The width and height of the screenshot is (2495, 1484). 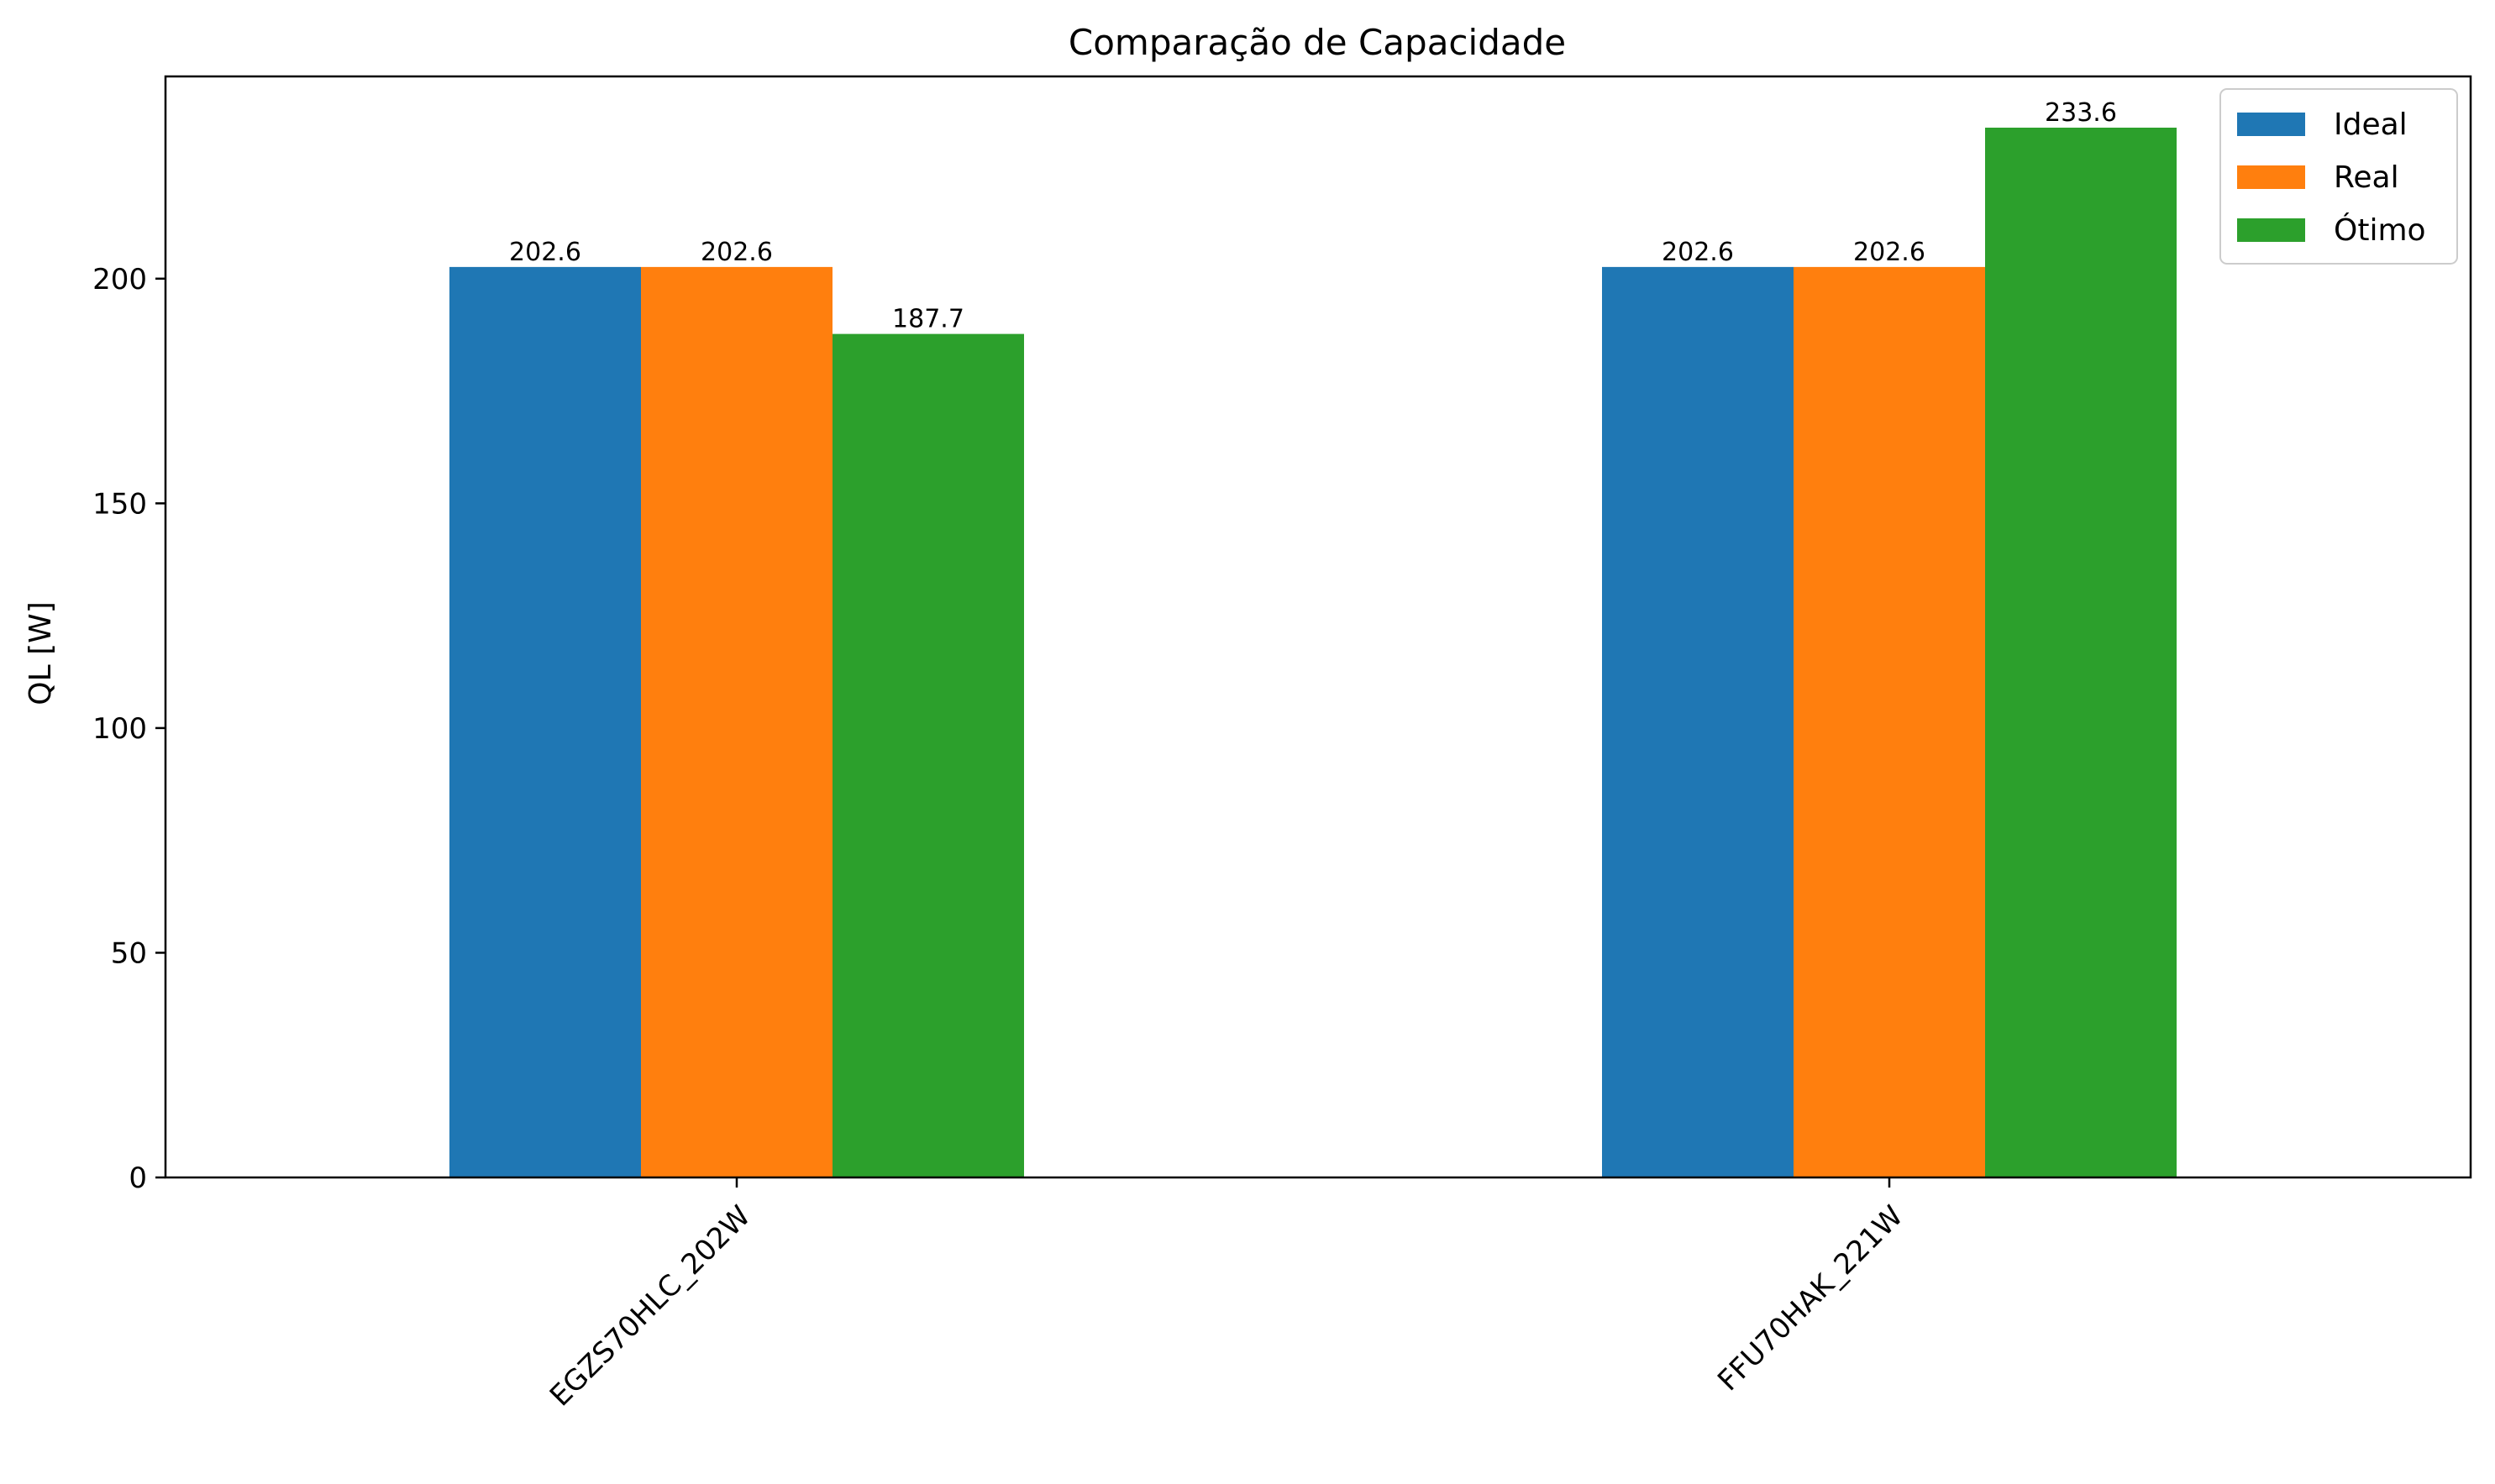 What do you see at coordinates (2271, 125) in the screenshot?
I see `legend-swatch-ideal` at bounding box center [2271, 125].